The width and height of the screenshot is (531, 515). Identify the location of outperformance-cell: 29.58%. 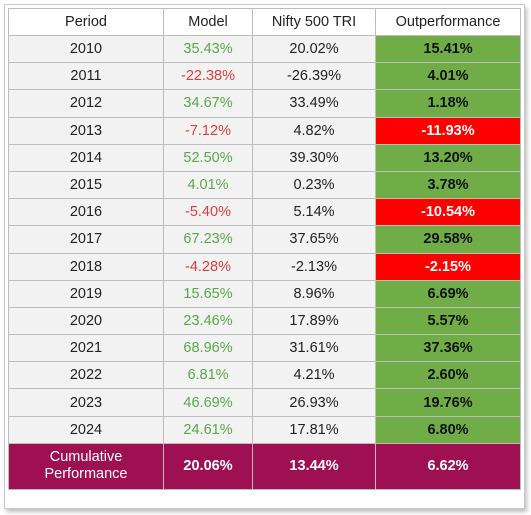
(448, 239).